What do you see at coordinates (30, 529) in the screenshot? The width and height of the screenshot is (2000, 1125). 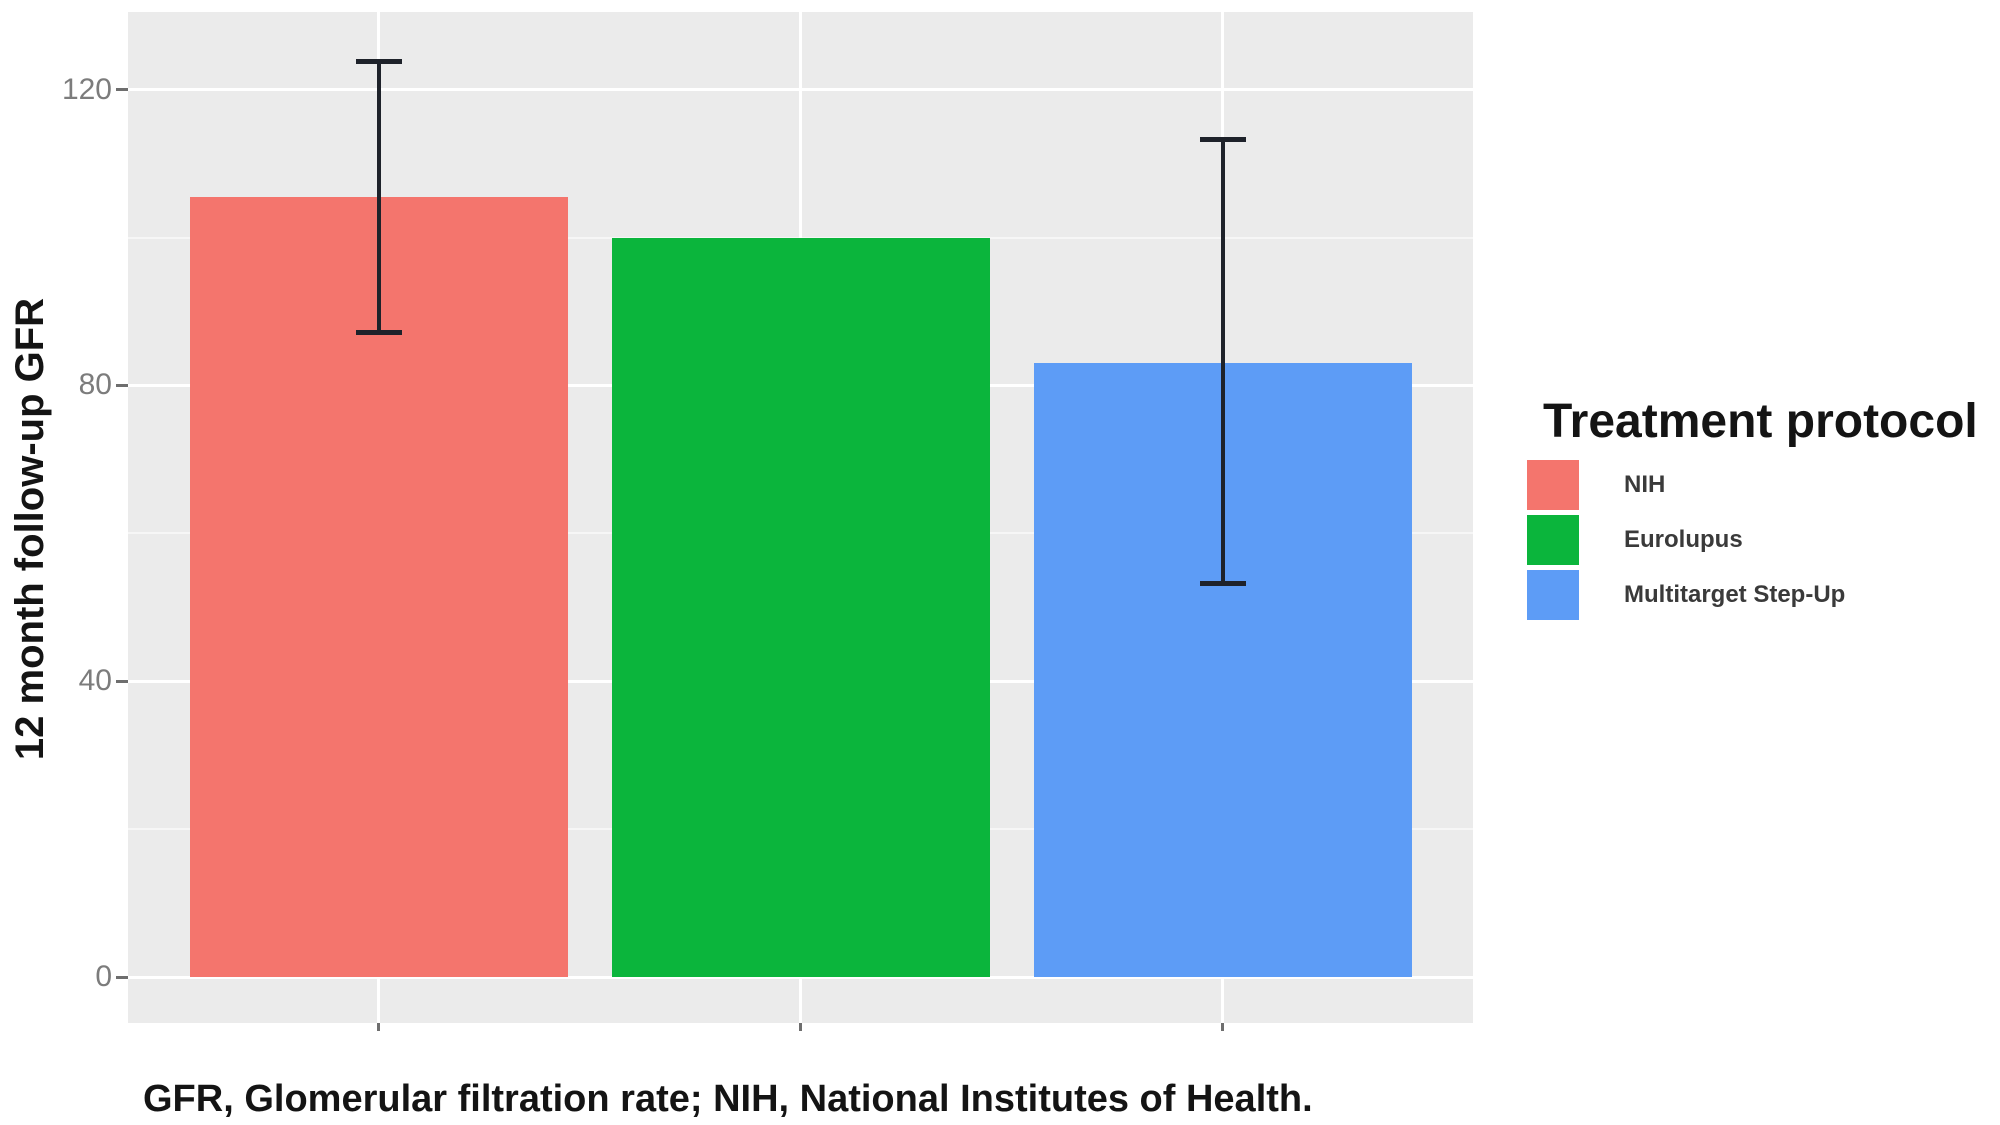 I see `y-axis-title: 12 month follow-up GFR` at bounding box center [30, 529].